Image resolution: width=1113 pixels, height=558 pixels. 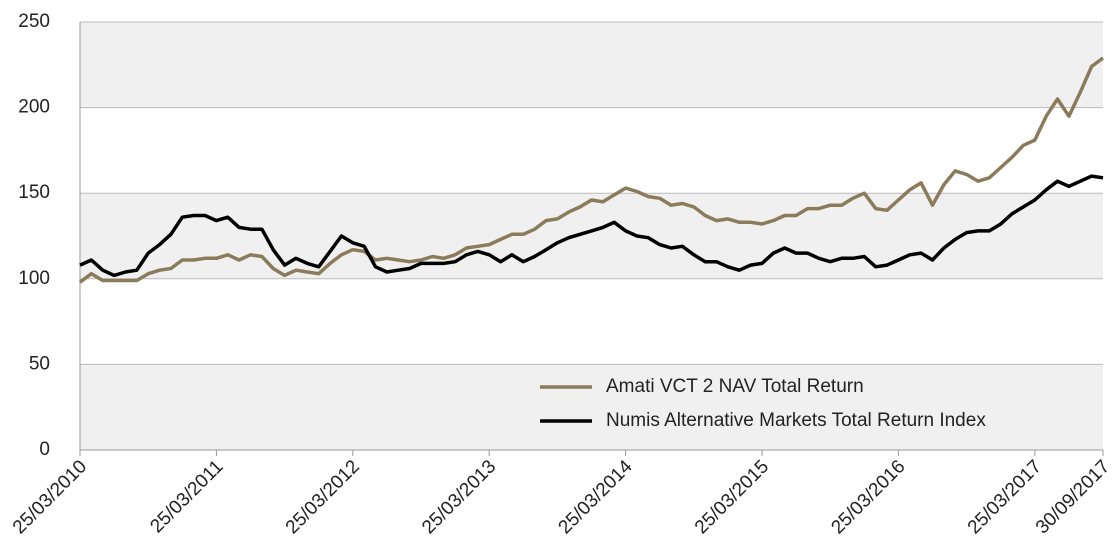 I want to click on x-tick-label: 25/03/2016, so click(x=868, y=497).